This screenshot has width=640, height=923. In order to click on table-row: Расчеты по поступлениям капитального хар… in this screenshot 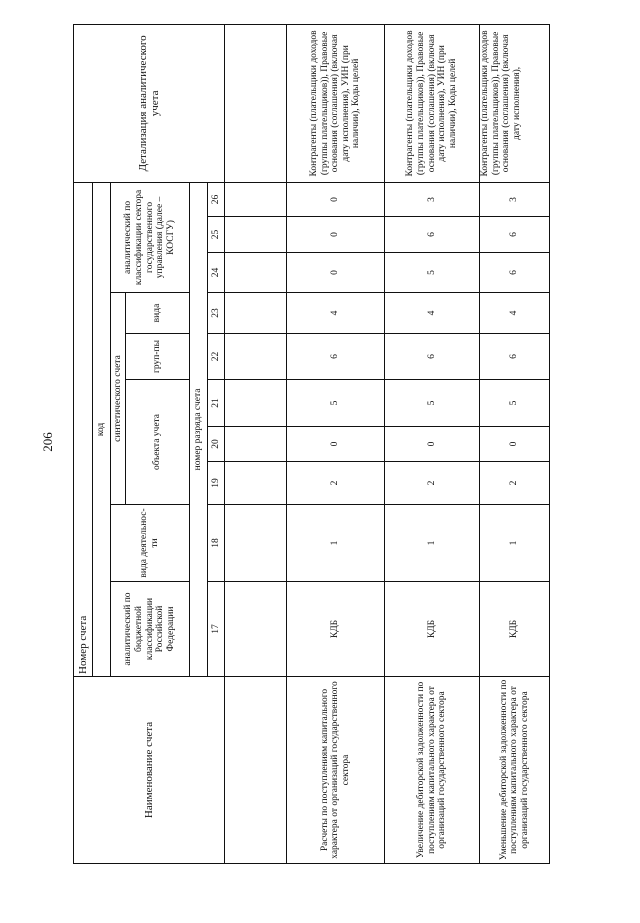, I will do `click(335, 444)`.